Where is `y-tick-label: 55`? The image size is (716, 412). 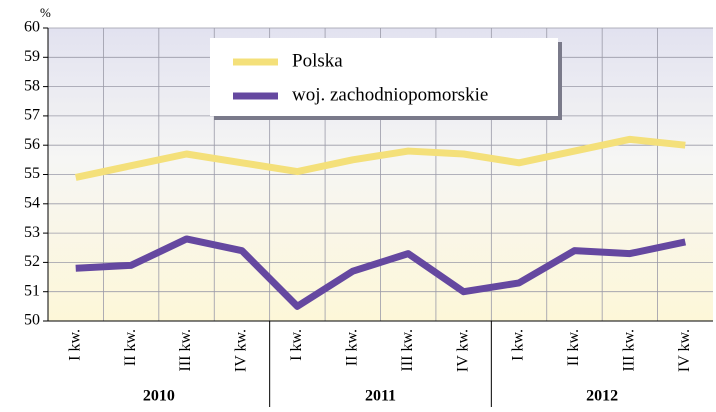 y-tick-label: 55 is located at coordinates (32, 173).